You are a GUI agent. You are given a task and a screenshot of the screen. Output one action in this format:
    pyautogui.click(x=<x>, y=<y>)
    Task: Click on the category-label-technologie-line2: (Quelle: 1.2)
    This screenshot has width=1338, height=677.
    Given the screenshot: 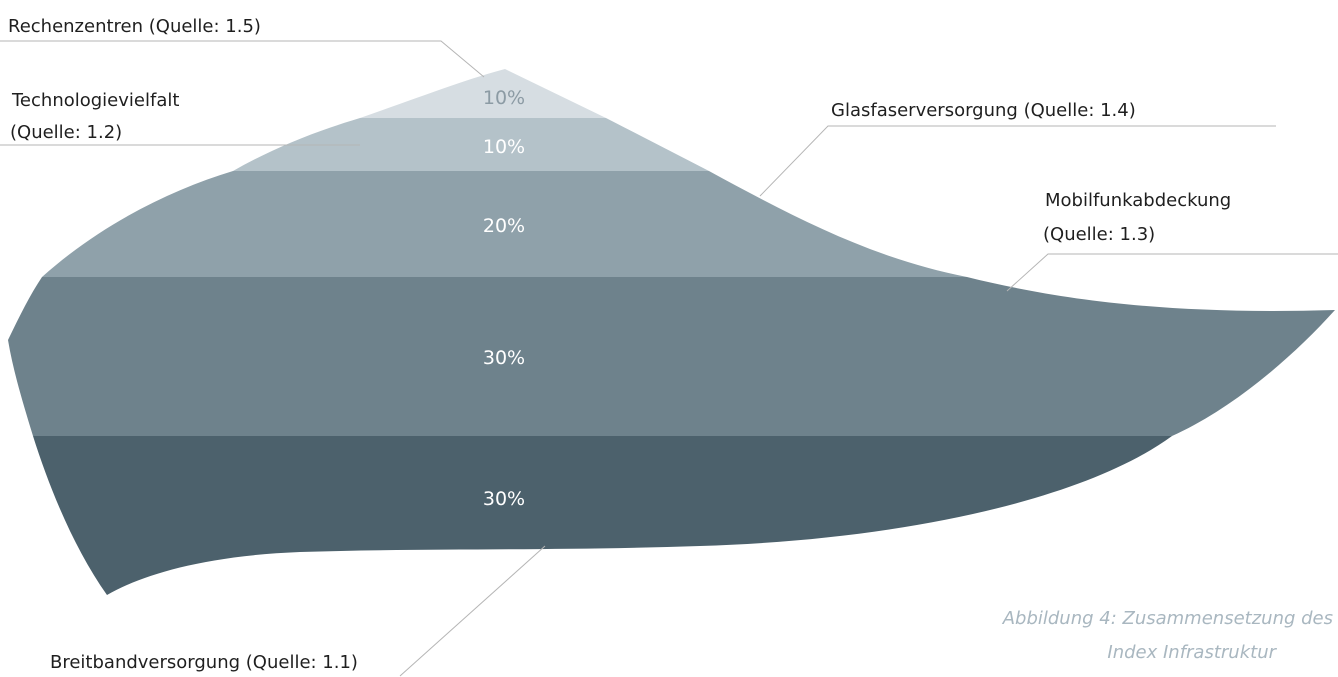 What is the action you would take?
    pyautogui.click(x=66, y=132)
    